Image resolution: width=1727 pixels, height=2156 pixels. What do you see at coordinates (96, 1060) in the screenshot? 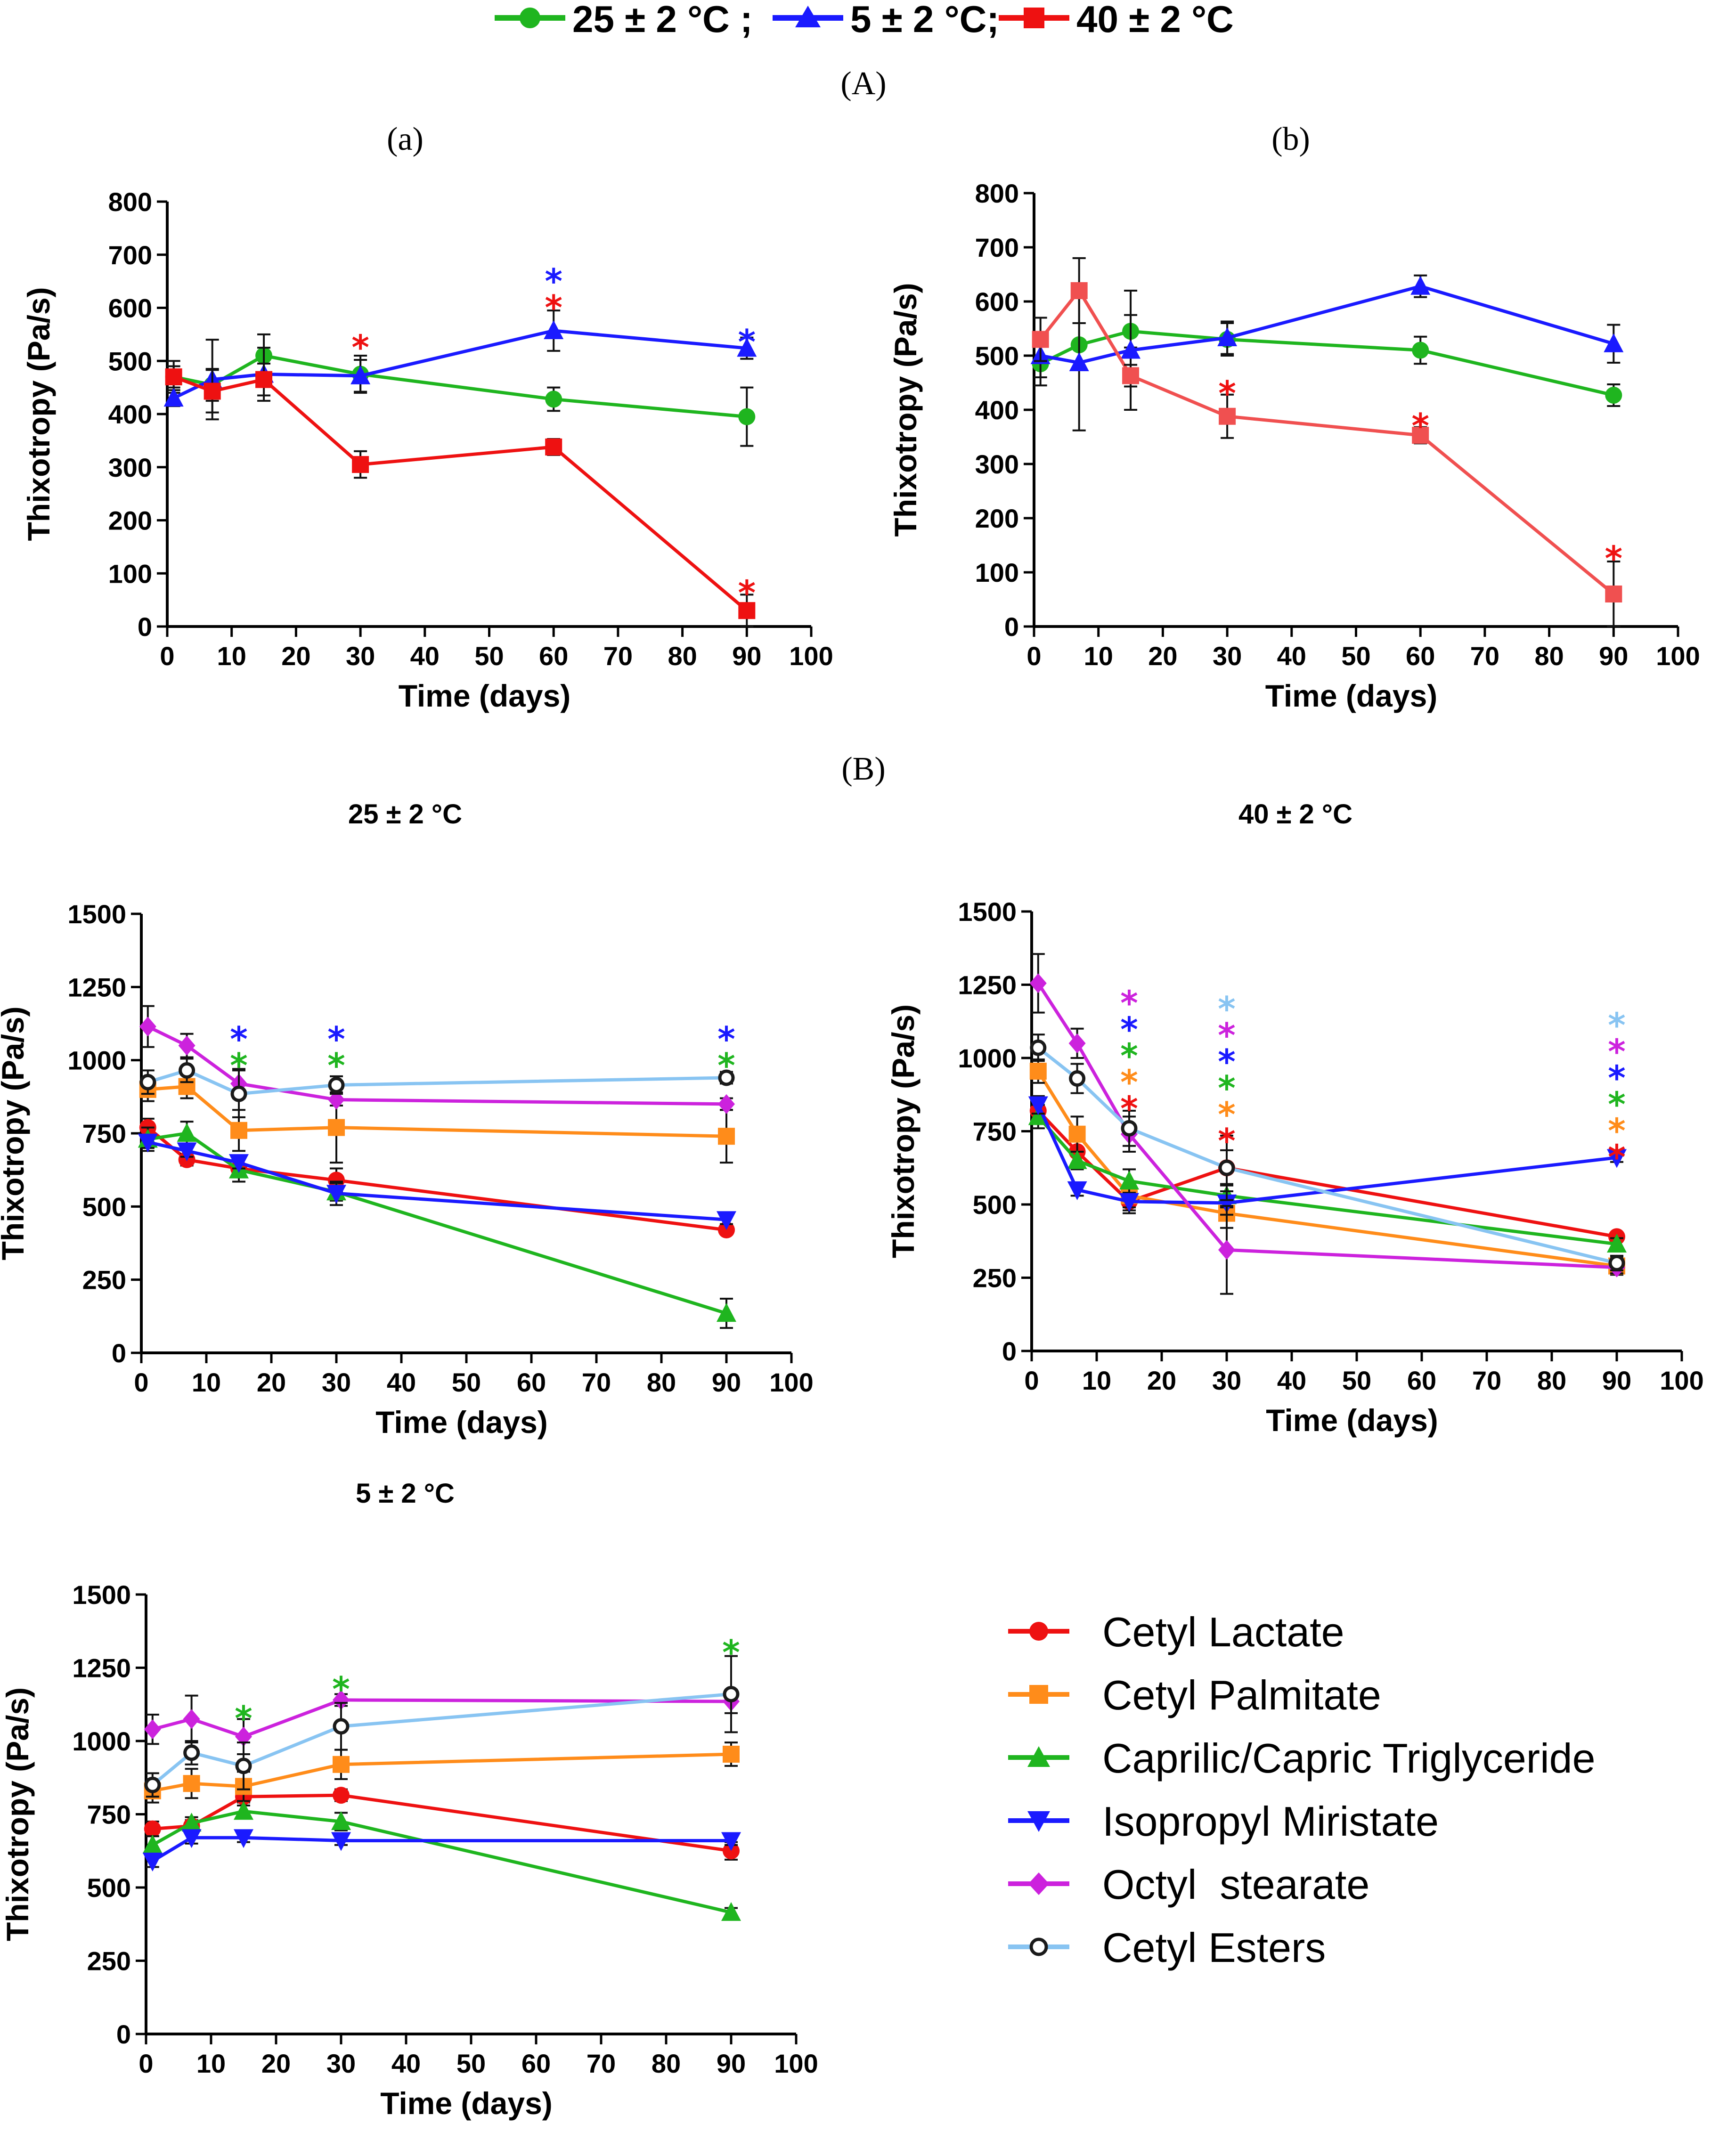
I see `y-tick-label: 1000` at bounding box center [96, 1060].